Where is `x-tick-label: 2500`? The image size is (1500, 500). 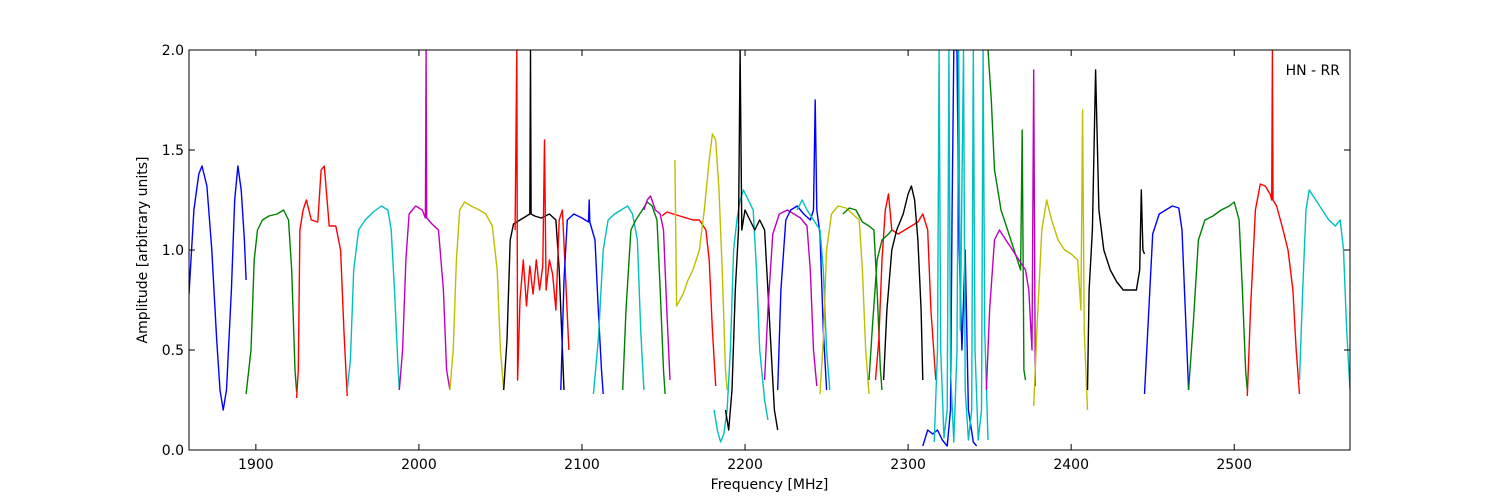 x-tick-label: 2500 is located at coordinates (1234, 465).